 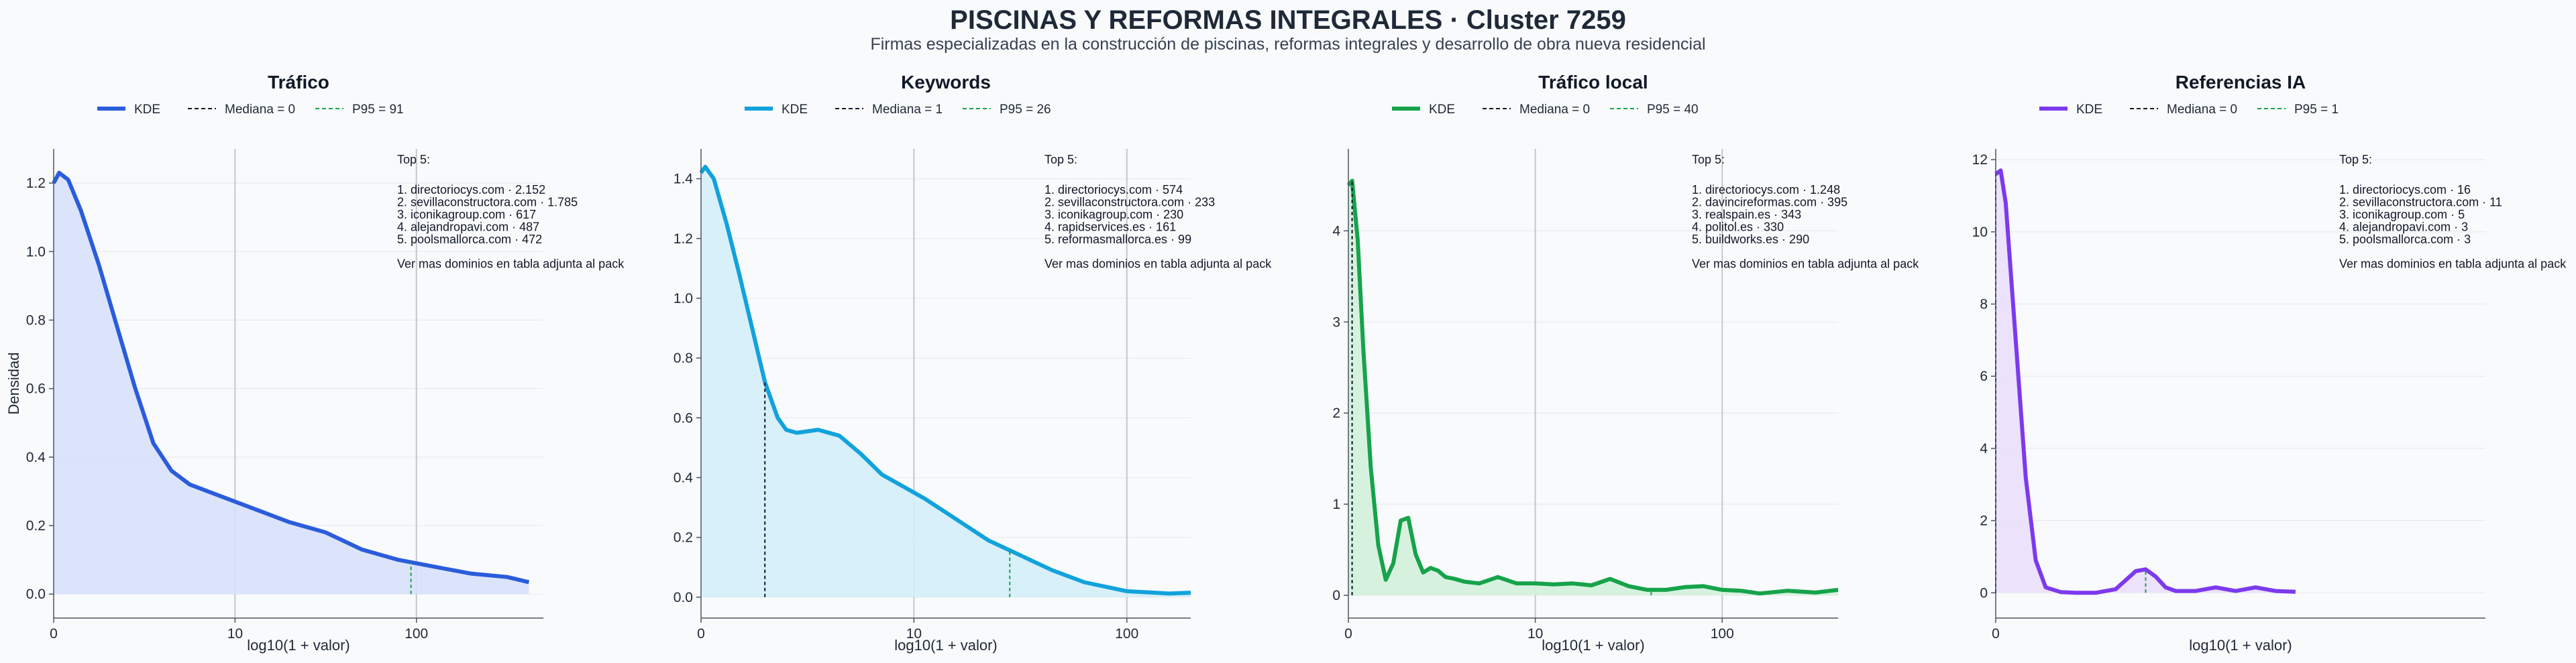 What do you see at coordinates (1984, 377) in the screenshot?
I see `y-tick-label: 6` at bounding box center [1984, 377].